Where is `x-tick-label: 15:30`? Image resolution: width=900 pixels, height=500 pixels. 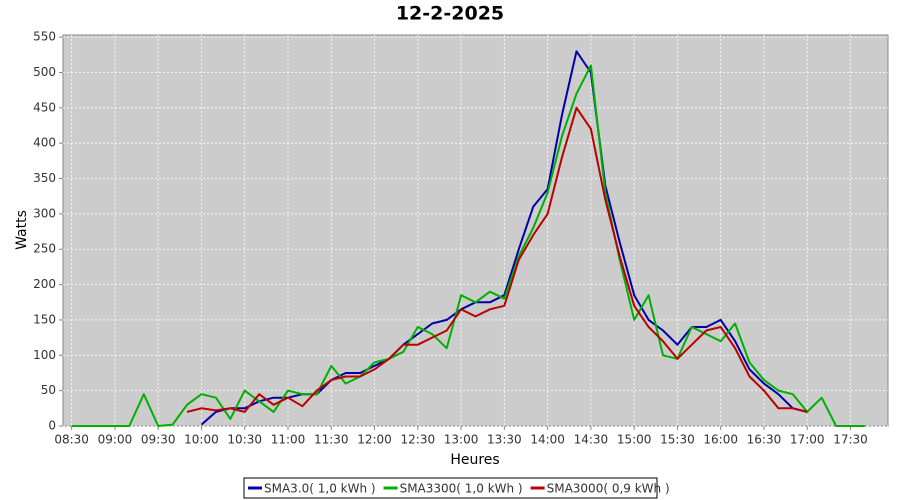
x-tick-label: 15:30 is located at coordinates (677, 440).